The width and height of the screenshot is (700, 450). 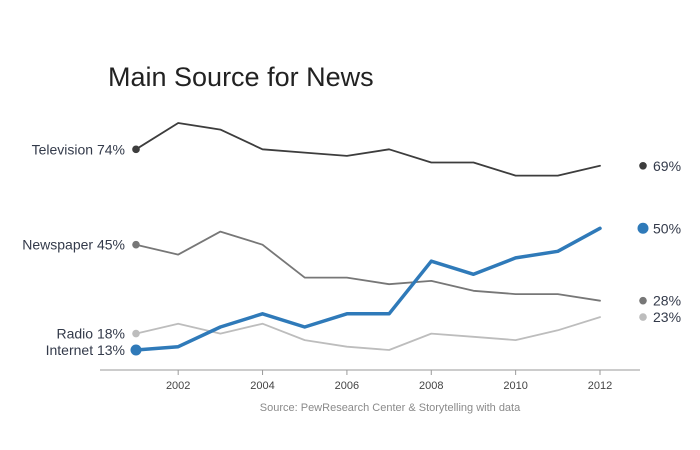 I want to click on chart-title: Main Source for News, so click(x=241, y=77).